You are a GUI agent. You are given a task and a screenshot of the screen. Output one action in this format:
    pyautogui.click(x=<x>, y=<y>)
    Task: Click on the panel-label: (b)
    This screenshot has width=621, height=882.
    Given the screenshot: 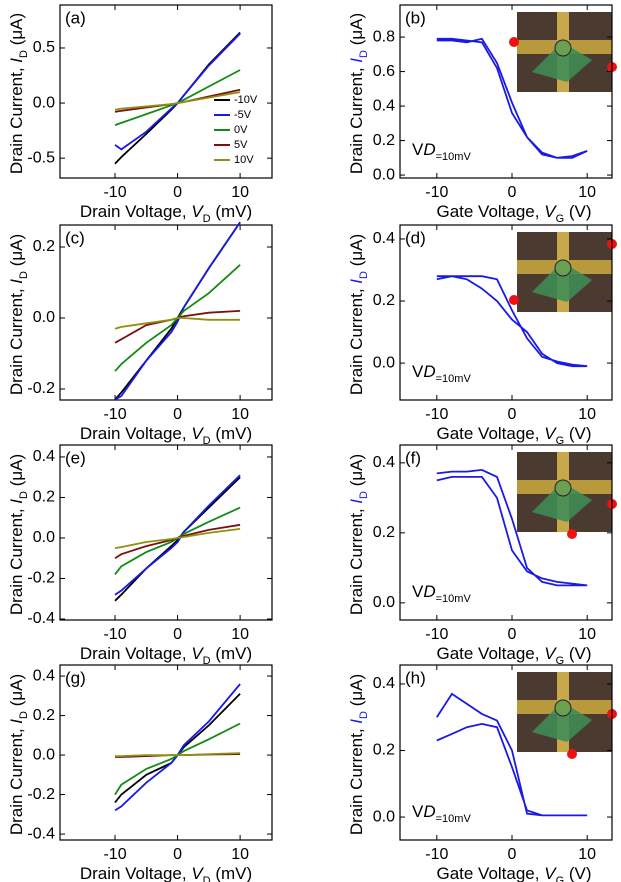 What is the action you would take?
    pyautogui.click(x=415, y=17)
    